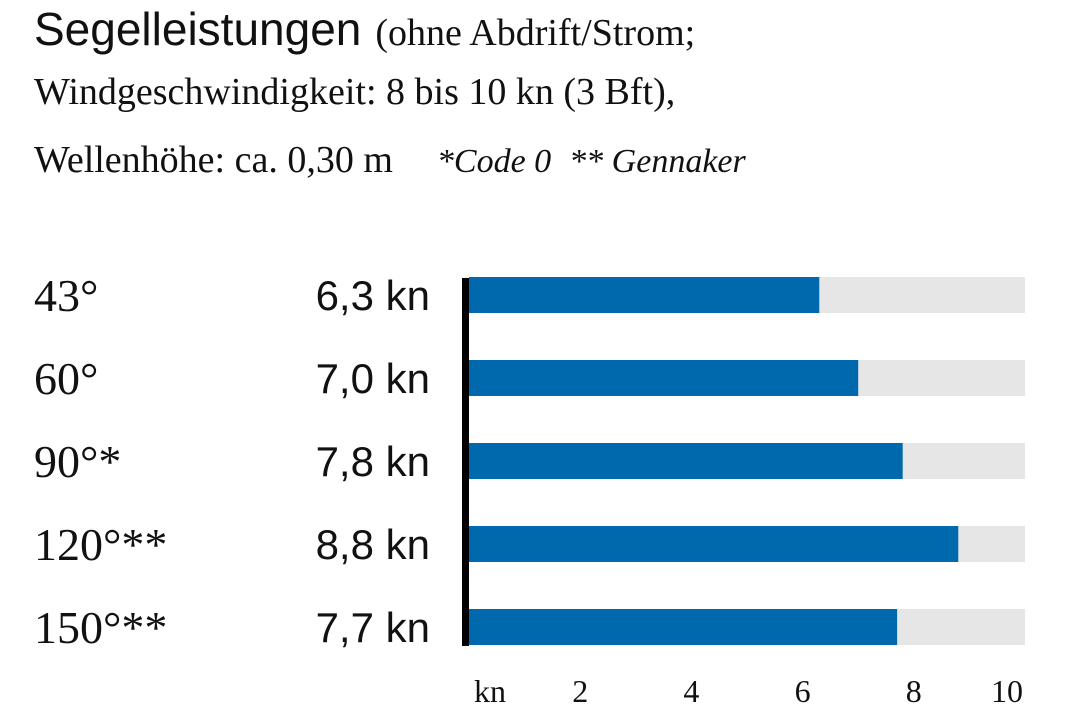  What do you see at coordinates (1007, 691) in the screenshot?
I see `tick-label: 10` at bounding box center [1007, 691].